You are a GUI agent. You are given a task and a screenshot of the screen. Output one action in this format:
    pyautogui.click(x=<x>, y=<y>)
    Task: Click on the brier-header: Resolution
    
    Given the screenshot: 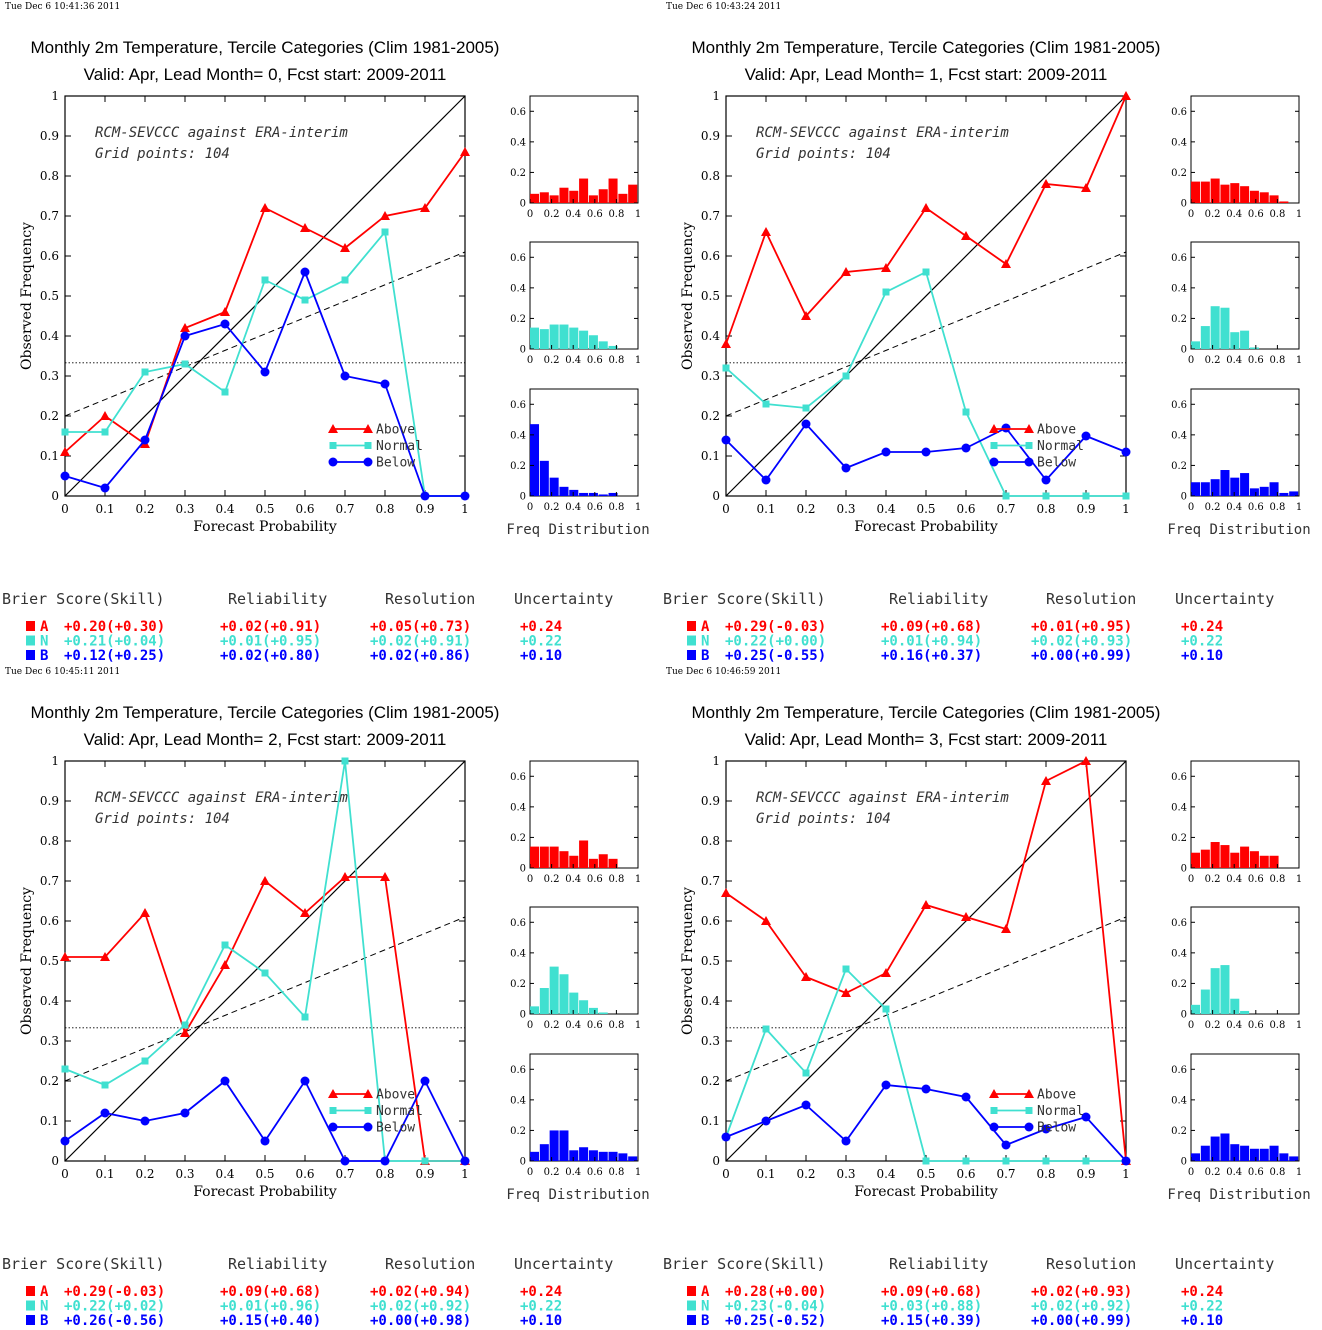 What is the action you would take?
    pyautogui.click(x=1091, y=1264)
    